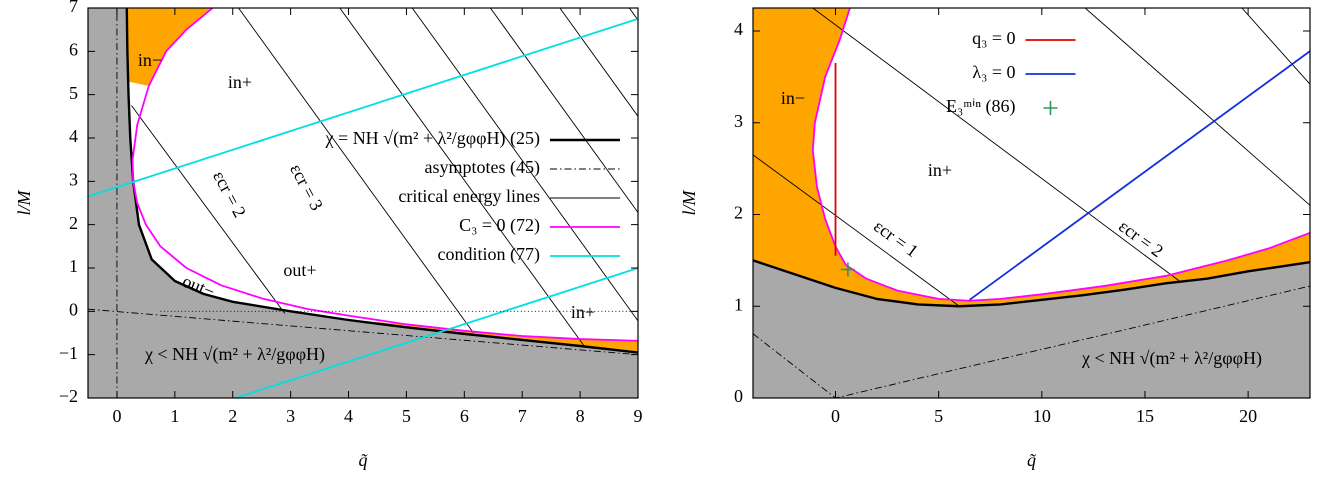  Describe the element at coordinates (68, 396) in the screenshot. I see `y-tick-label: −2` at that location.